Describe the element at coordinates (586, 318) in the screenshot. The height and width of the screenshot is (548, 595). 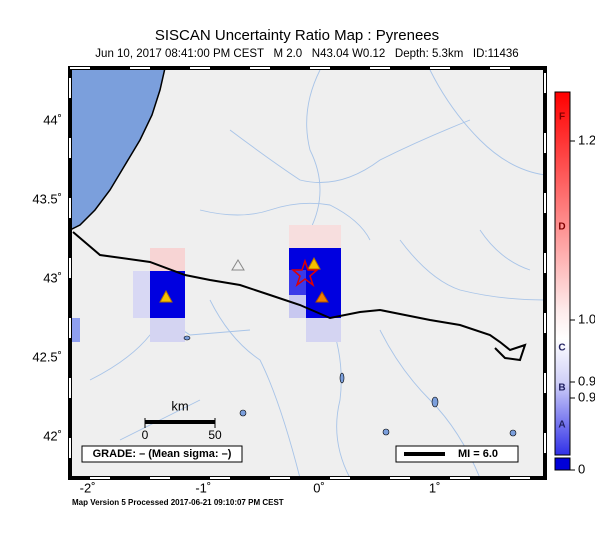
I see `colorbar-label: 1.0` at that location.